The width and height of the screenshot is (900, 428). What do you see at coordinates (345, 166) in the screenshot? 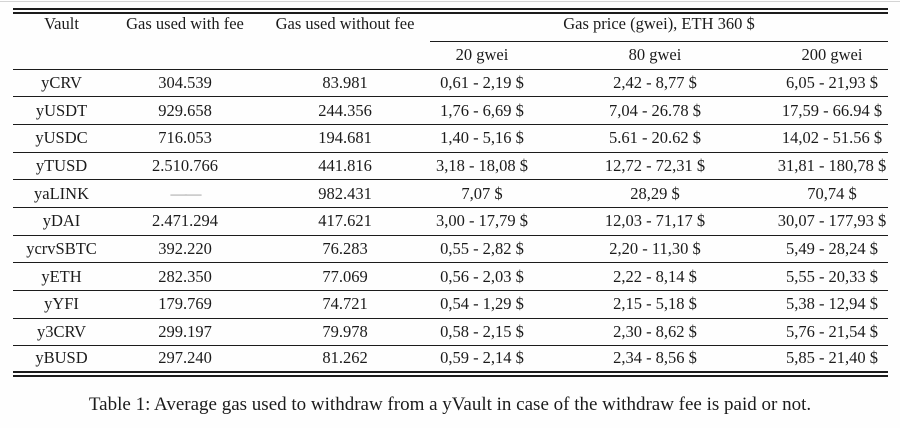
I see `value-cell: 441.816` at bounding box center [345, 166].